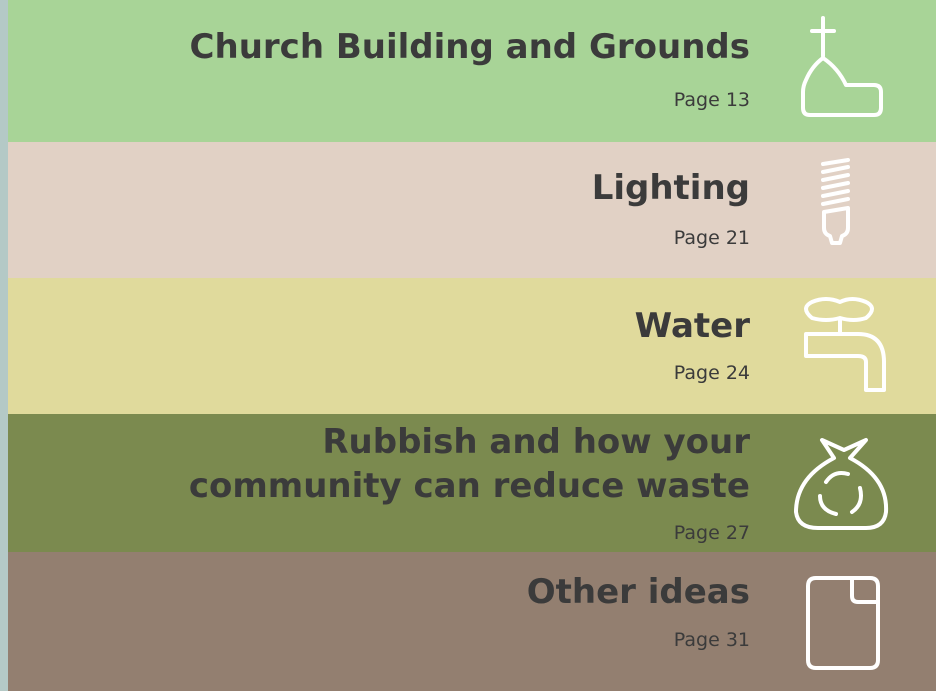 The height and width of the screenshot is (691, 936). What do you see at coordinates (845, 344) in the screenshot?
I see `tap-icon` at bounding box center [845, 344].